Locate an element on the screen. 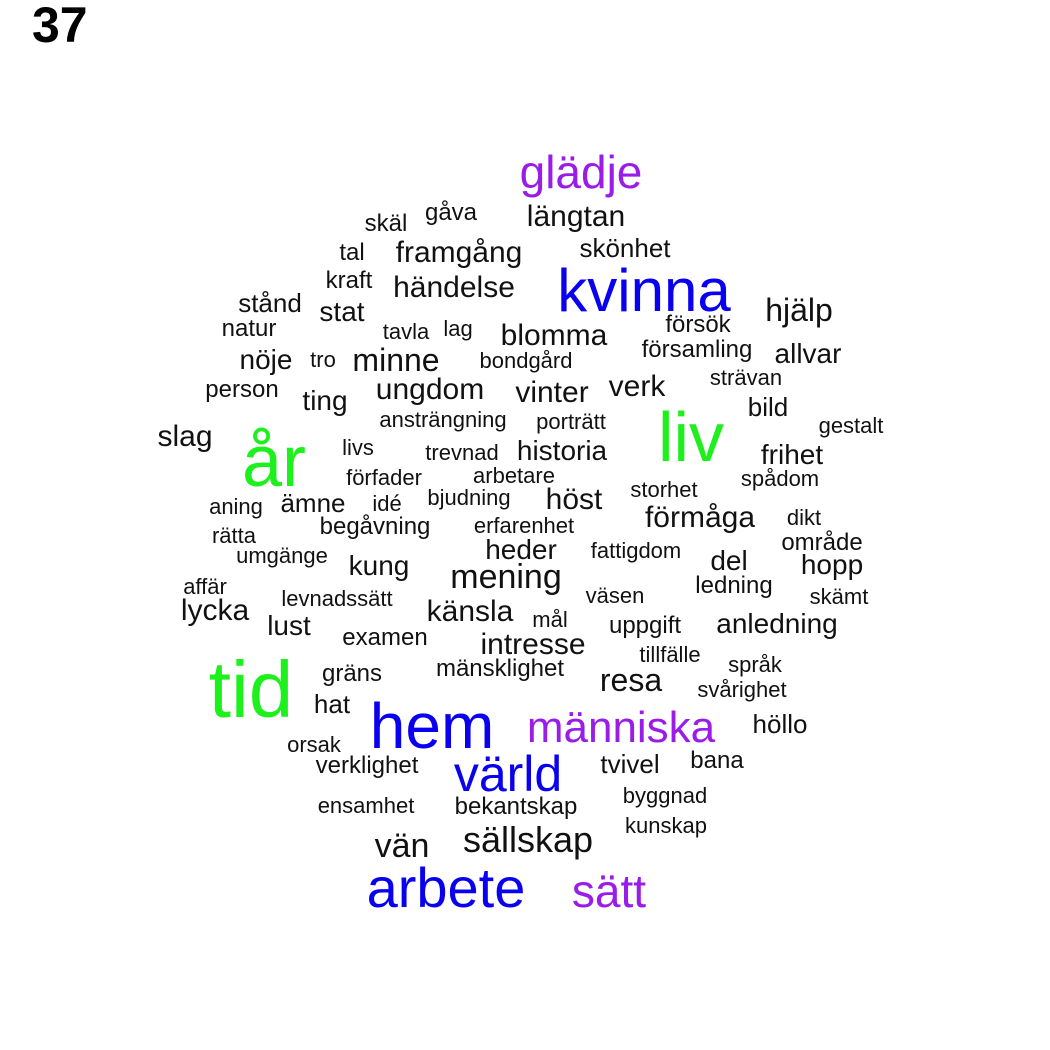 This screenshot has width=1050, height=1050. word-ratta: rätta is located at coordinates (234, 535).